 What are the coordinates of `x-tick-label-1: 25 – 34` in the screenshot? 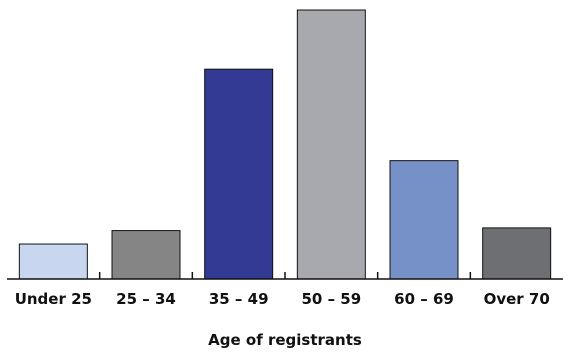 It's located at (146, 299).